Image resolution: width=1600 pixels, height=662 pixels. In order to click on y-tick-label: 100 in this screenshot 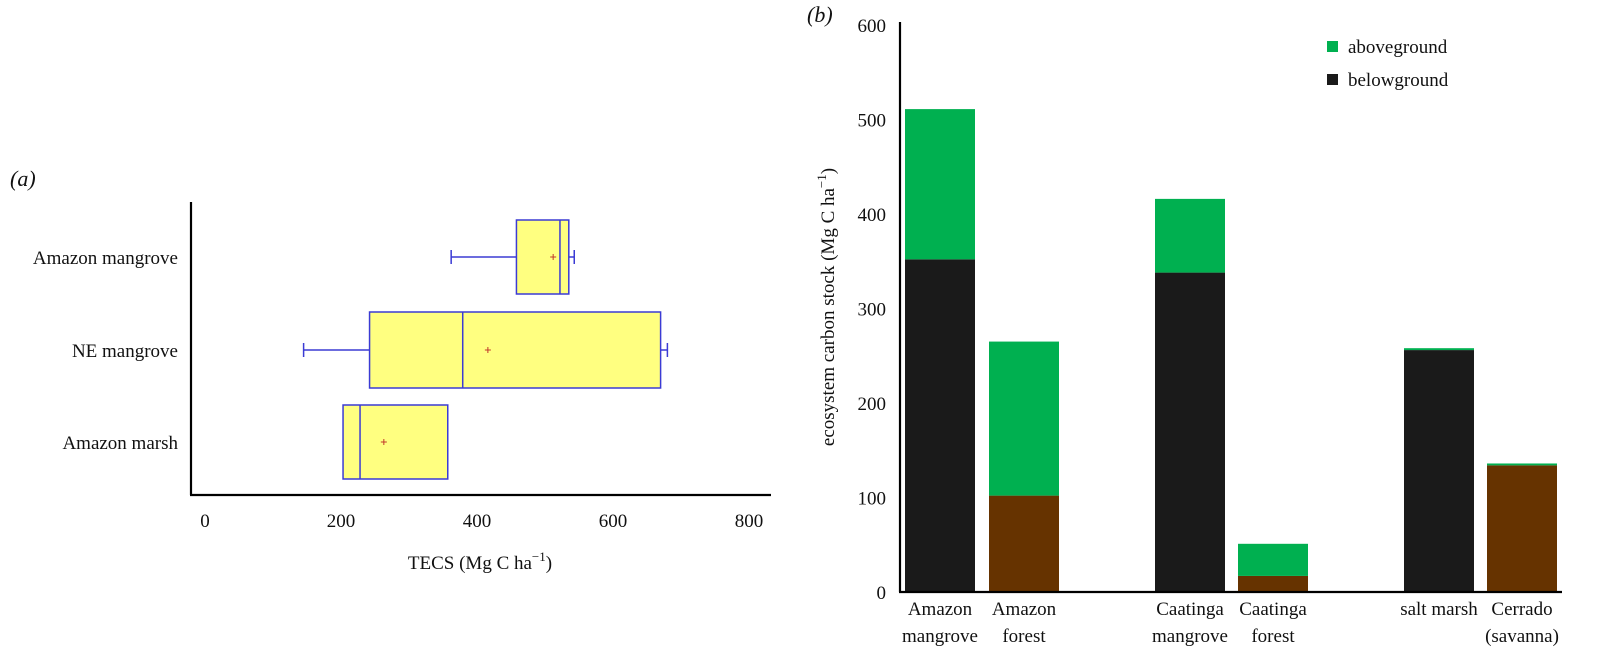, I will do `click(872, 499)`.